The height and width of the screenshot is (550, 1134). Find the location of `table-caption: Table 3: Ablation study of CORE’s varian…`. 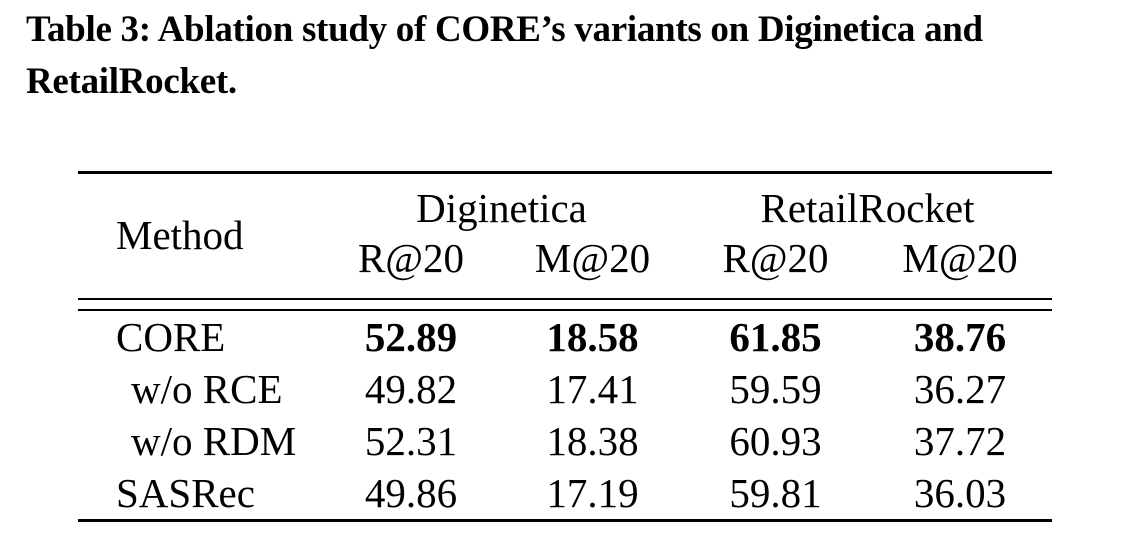

table-caption: Table 3: Ablation study of CORE’s varian… is located at coordinates (504, 55).